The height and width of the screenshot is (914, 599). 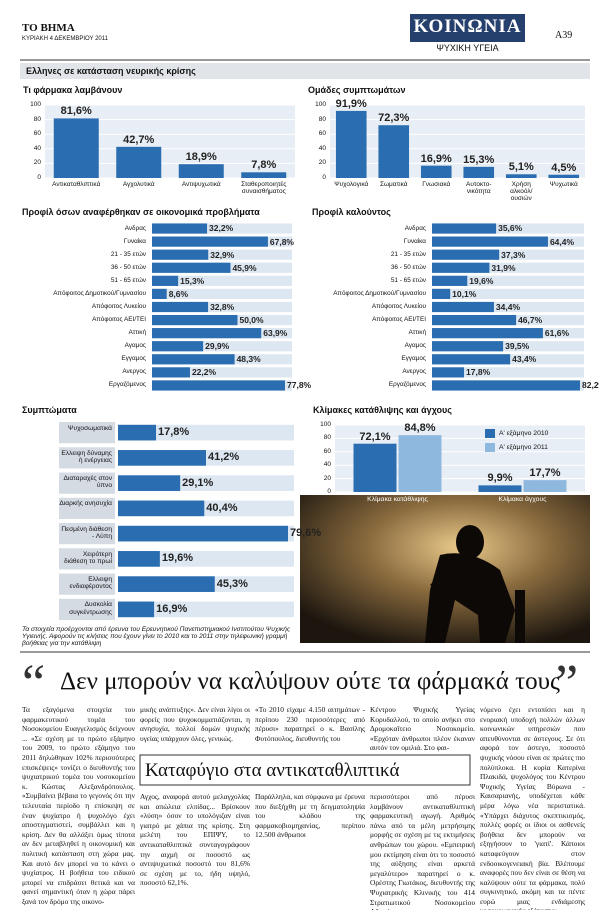 I want to click on chart-title: Ομάδες συμπτωμάτων, so click(x=357, y=90).